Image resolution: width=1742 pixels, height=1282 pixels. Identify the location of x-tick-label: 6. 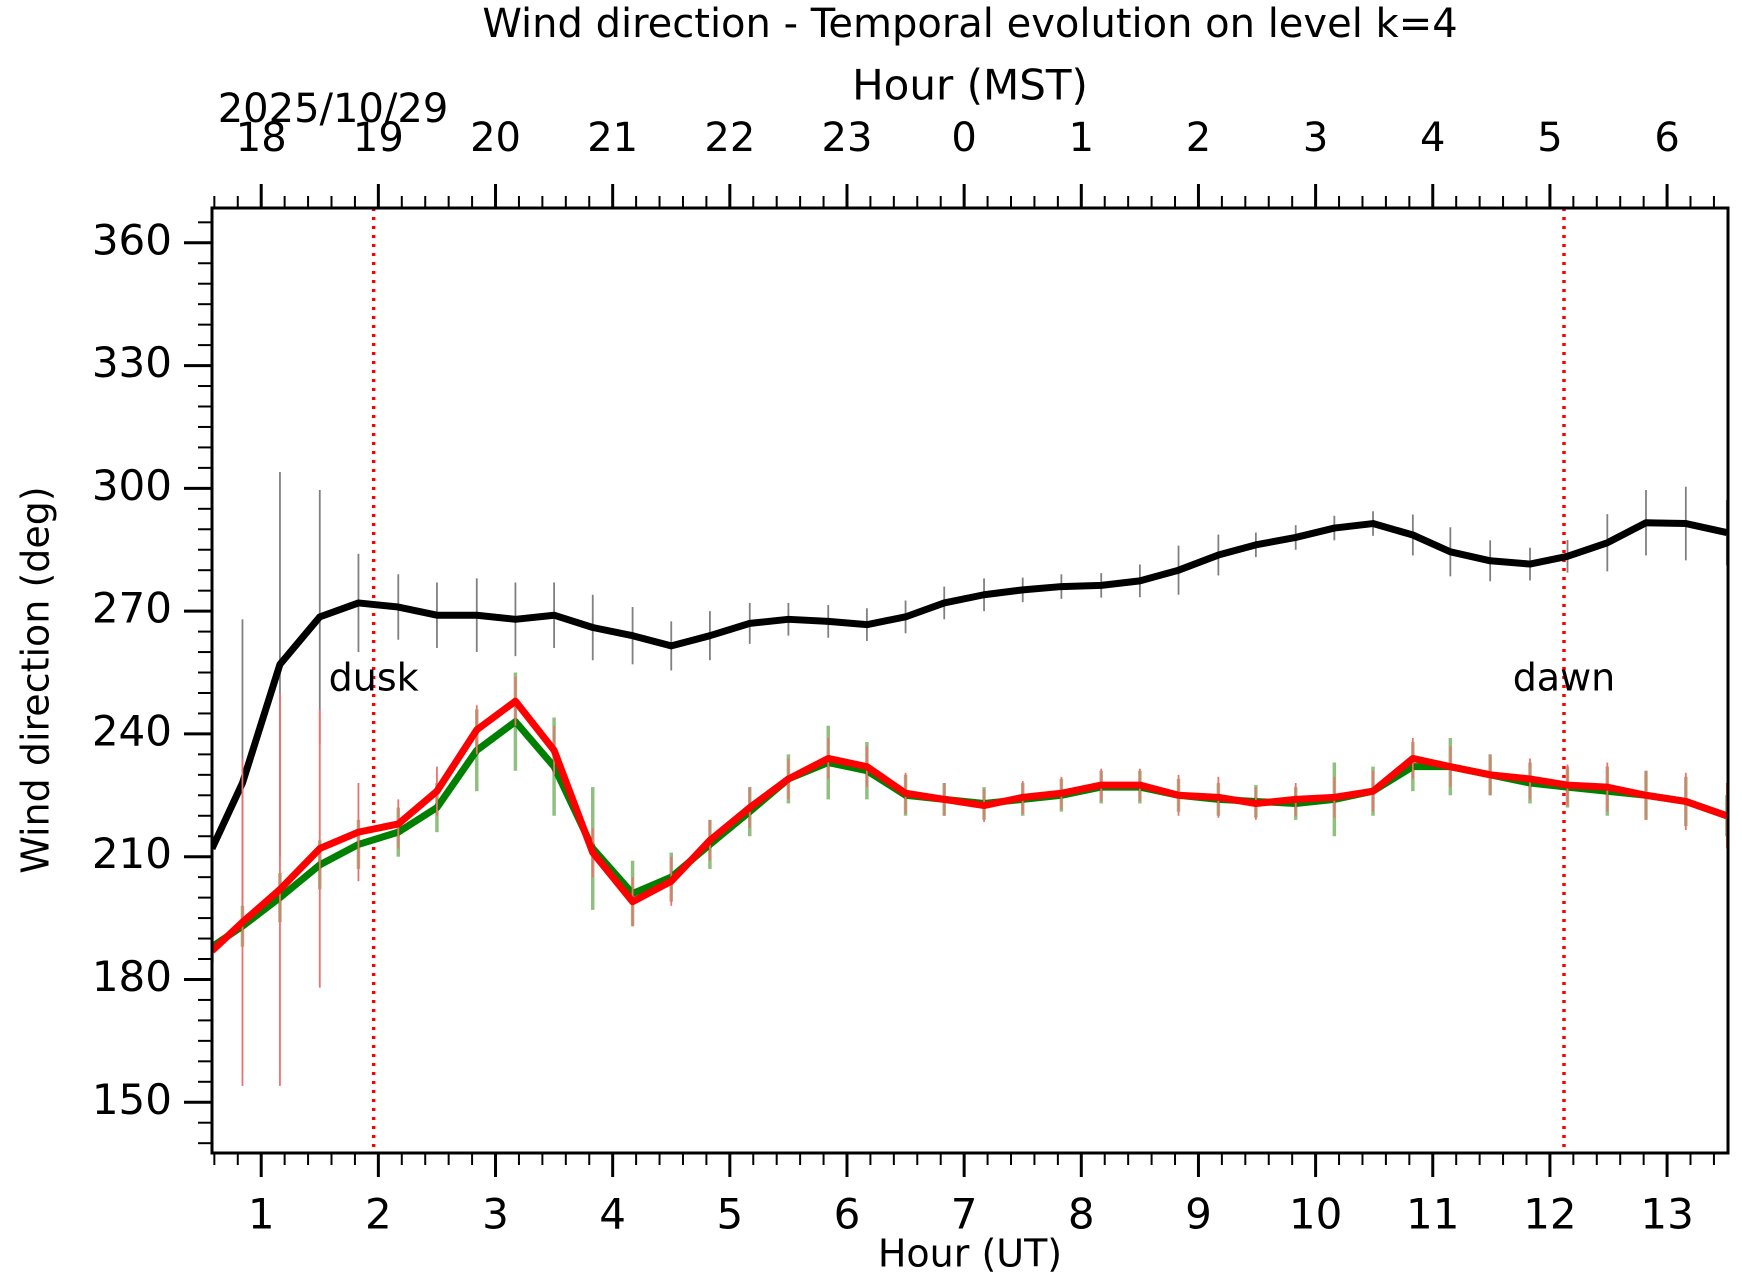
(847, 1214).